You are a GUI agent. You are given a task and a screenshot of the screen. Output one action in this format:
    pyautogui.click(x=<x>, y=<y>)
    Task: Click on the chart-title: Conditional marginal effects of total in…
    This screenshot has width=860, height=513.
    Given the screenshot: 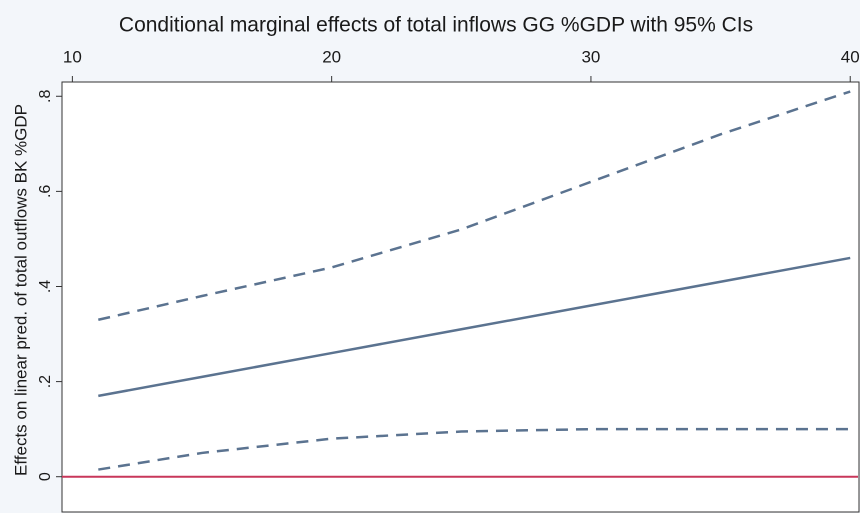 What is the action you would take?
    pyautogui.click(x=436, y=25)
    